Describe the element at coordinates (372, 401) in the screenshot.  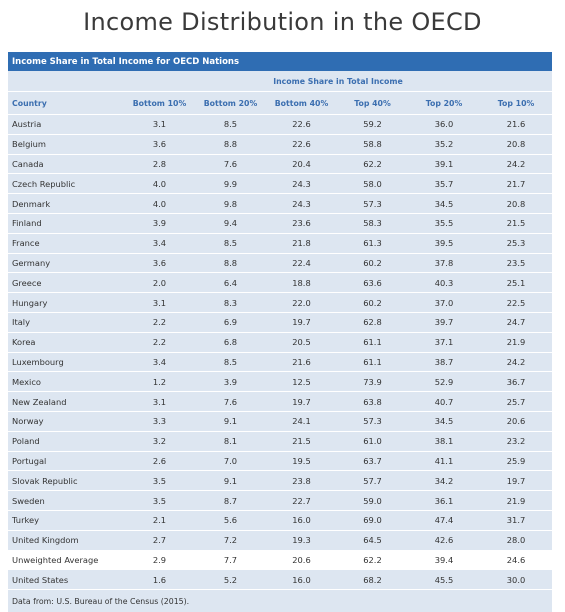
I see `cell-top-40: 63.8` at that location.